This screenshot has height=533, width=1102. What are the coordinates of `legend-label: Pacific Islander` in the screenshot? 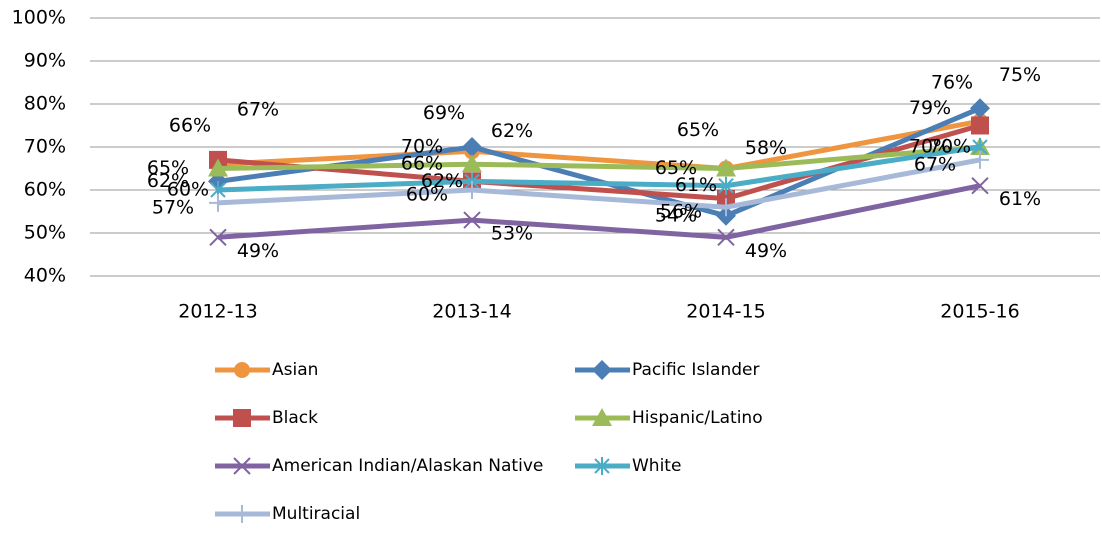 It's located at (695, 370).